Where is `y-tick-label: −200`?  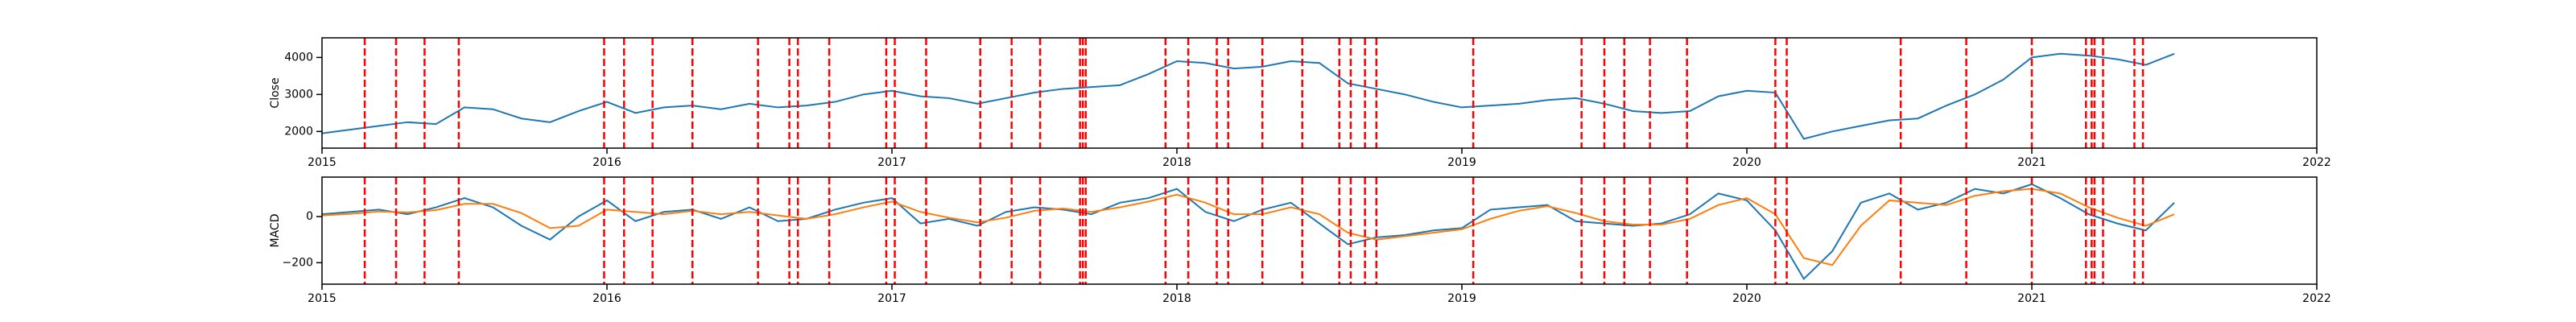 y-tick-label: −200 is located at coordinates (298, 262).